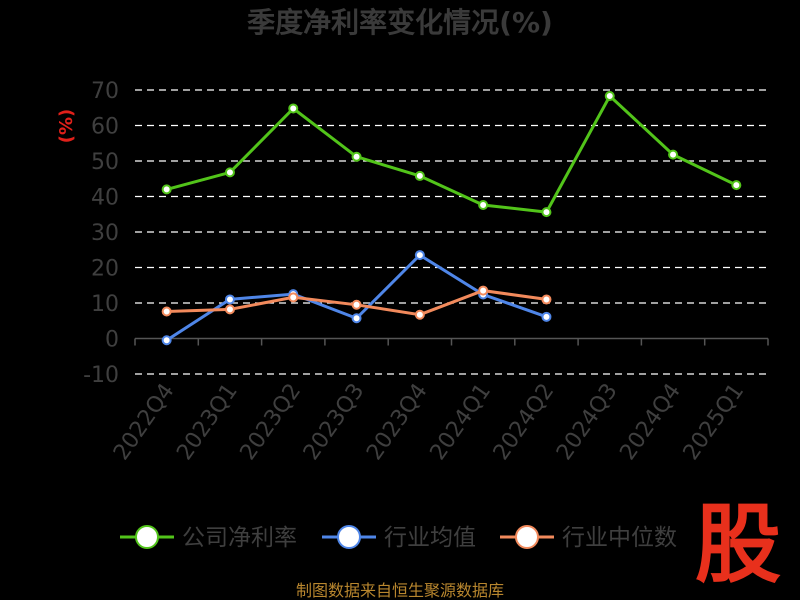  I want to click on x-tick-label: 2025Q1, so click(714, 422).